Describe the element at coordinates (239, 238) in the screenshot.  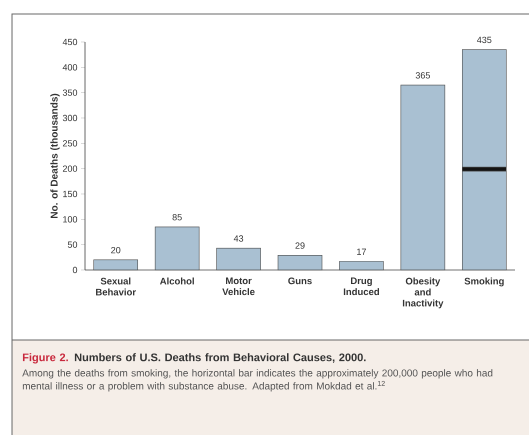
I see `total-label: 43` at that location.